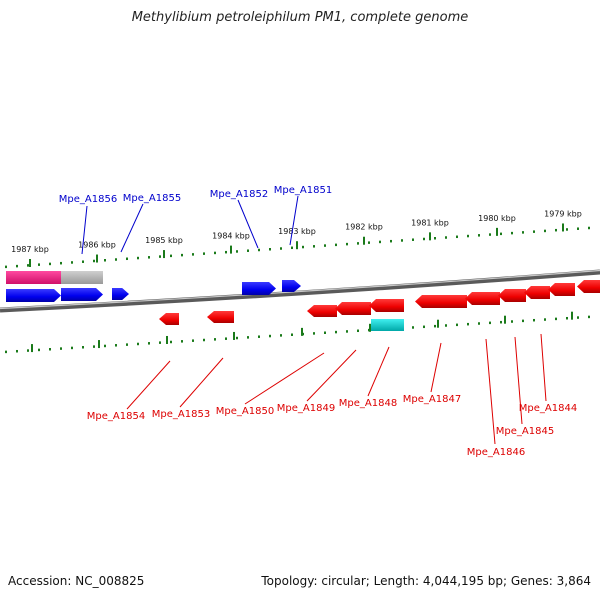 The image size is (600, 600). What do you see at coordinates (181, 414) in the screenshot?
I see `gene-label: Mpe_A1853` at bounding box center [181, 414].